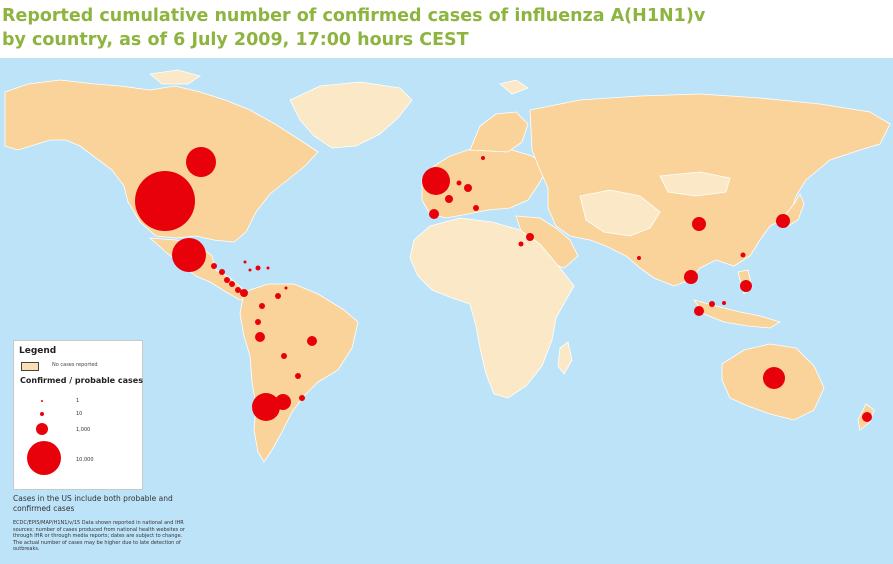 The image size is (893, 564). What do you see at coordinates (222, 272) in the screenshot?
I see `marker-honduras` at bounding box center [222, 272].